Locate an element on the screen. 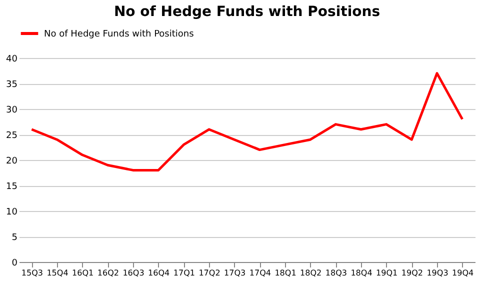 This screenshot has width=480, height=282. y-tick-label: 15 is located at coordinates (12, 187).